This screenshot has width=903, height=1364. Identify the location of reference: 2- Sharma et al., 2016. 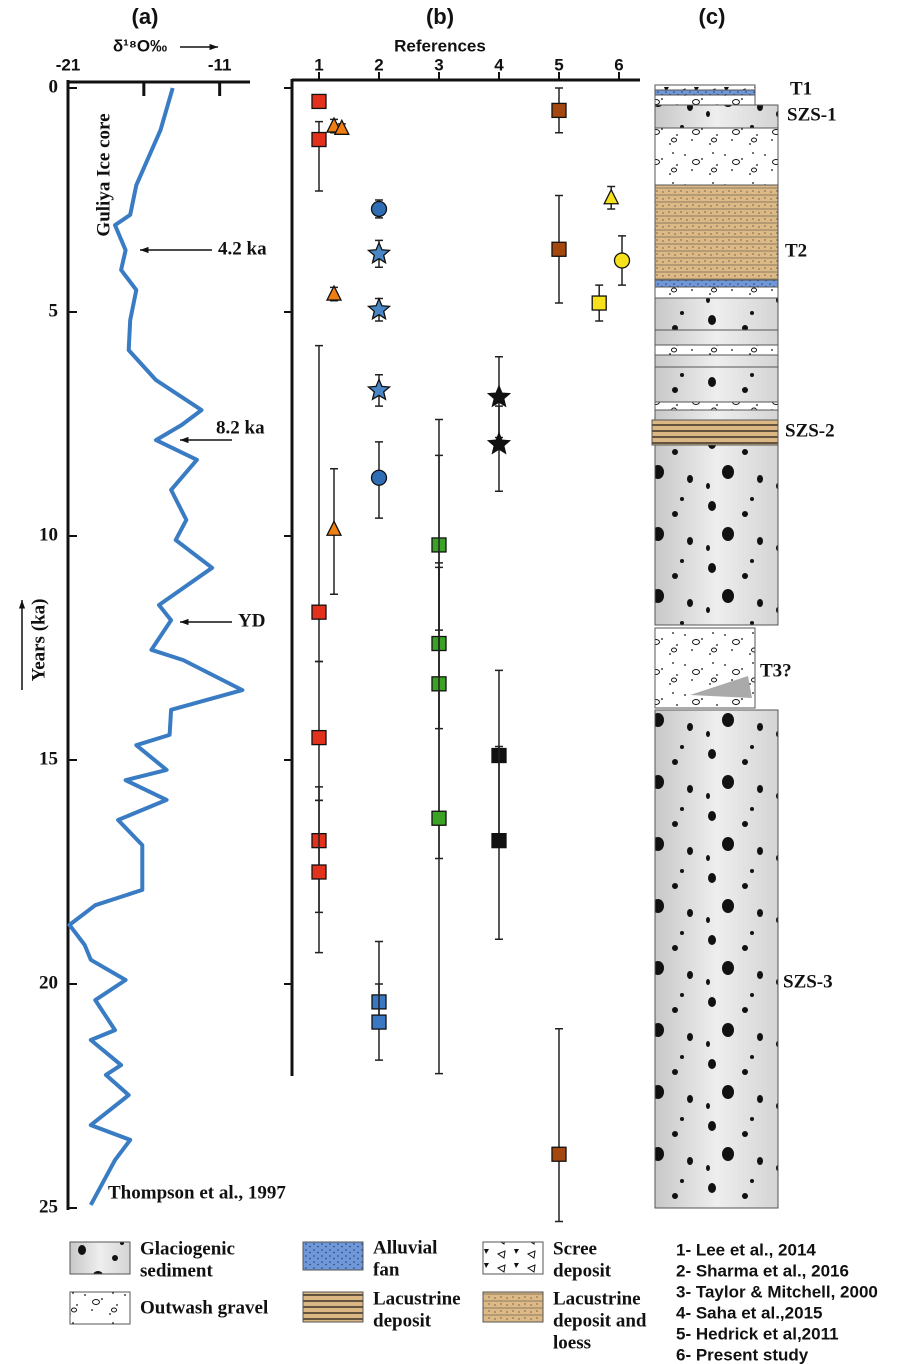
(762, 1270).